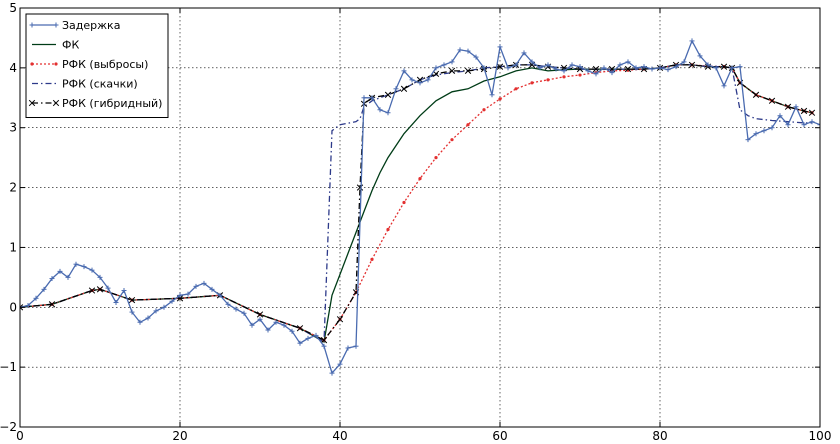 The width and height of the screenshot is (840, 444). What do you see at coordinates (13, 8) in the screenshot?
I see `y-tick-label: 5` at bounding box center [13, 8].